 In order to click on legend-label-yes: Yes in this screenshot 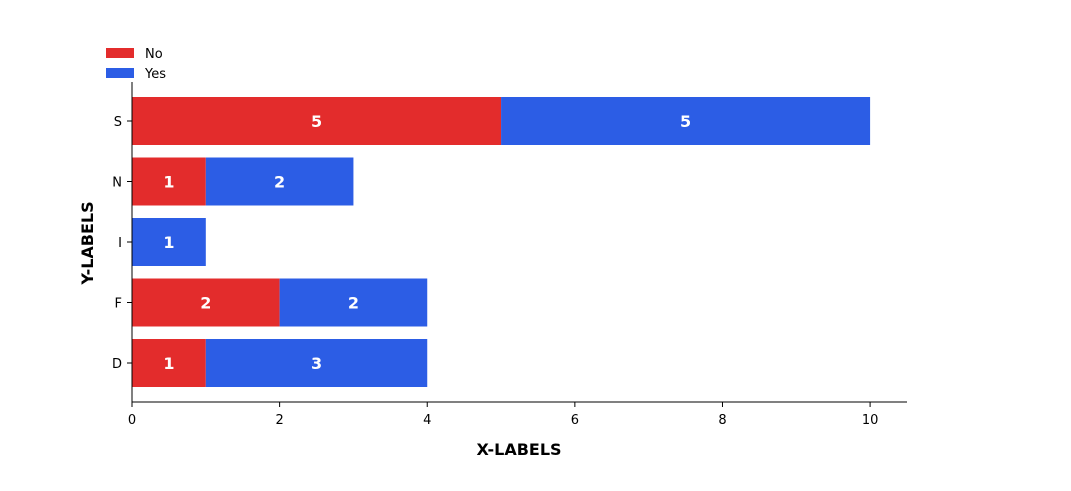, I will do `click(155, 74)`.